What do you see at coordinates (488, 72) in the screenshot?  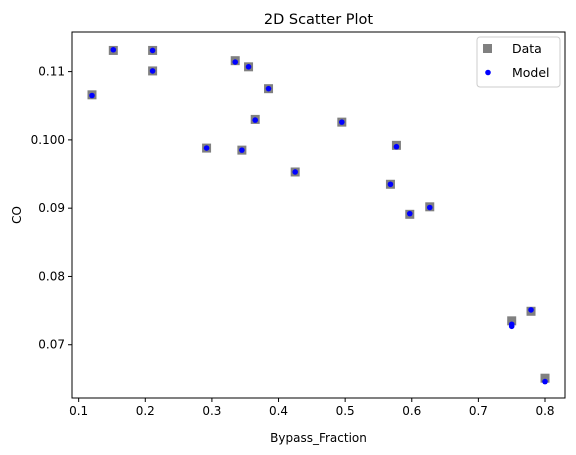 I see `legend-model-marker` at bounding box center [488, 72].